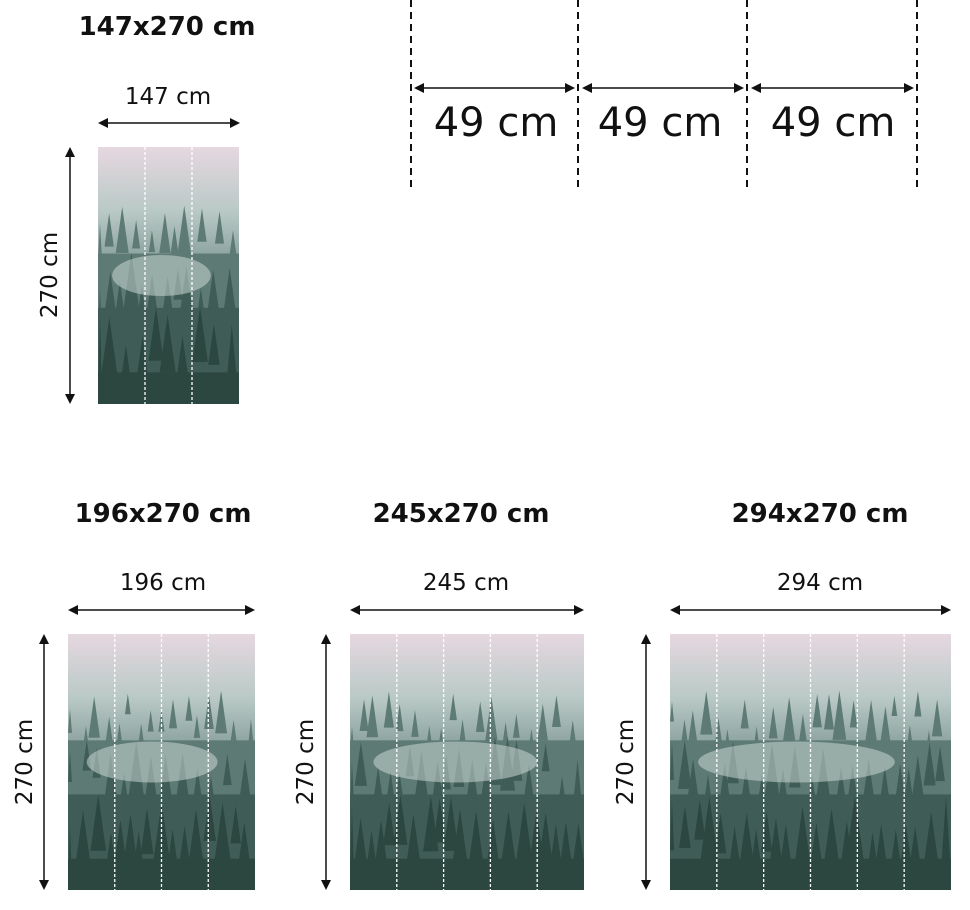 This screenshot has width=970, height=910. What do you see at coordinates (168, 388) in the screenshot?
I see `tree-mass` at bounding box center [168, 388].